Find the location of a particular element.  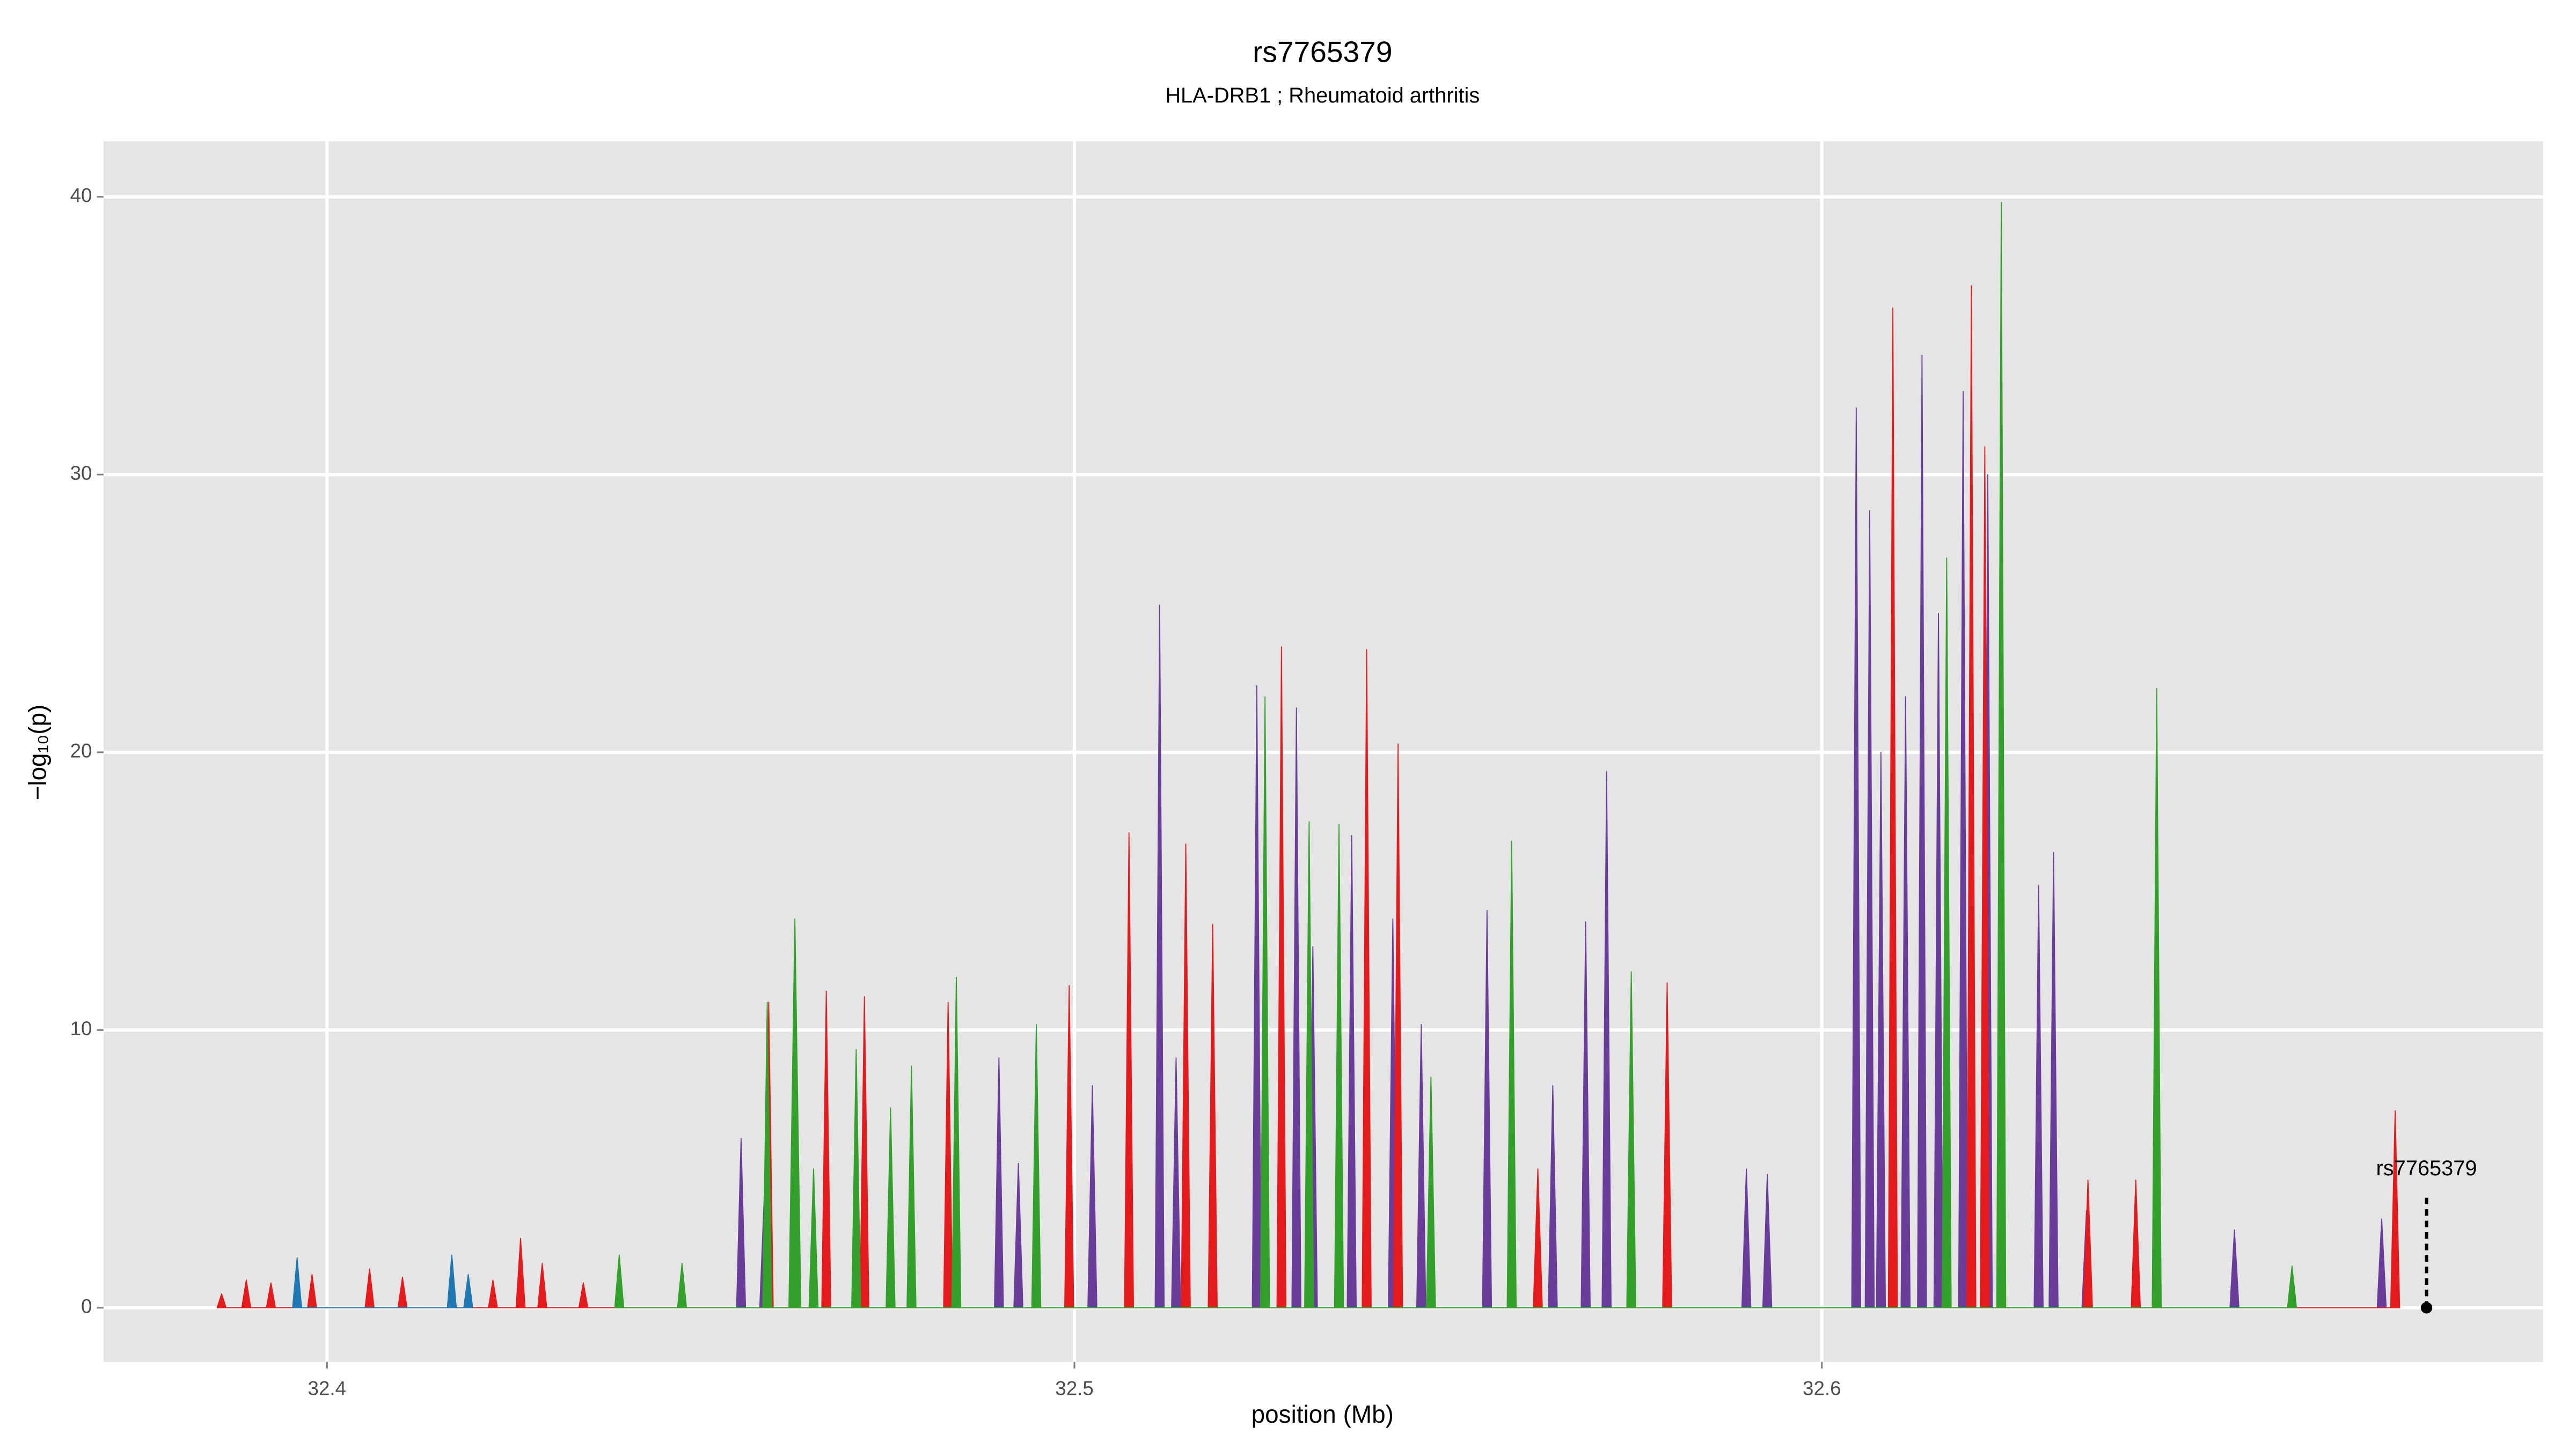

y-tick-label: 30 is located at coordinates (81, 473).